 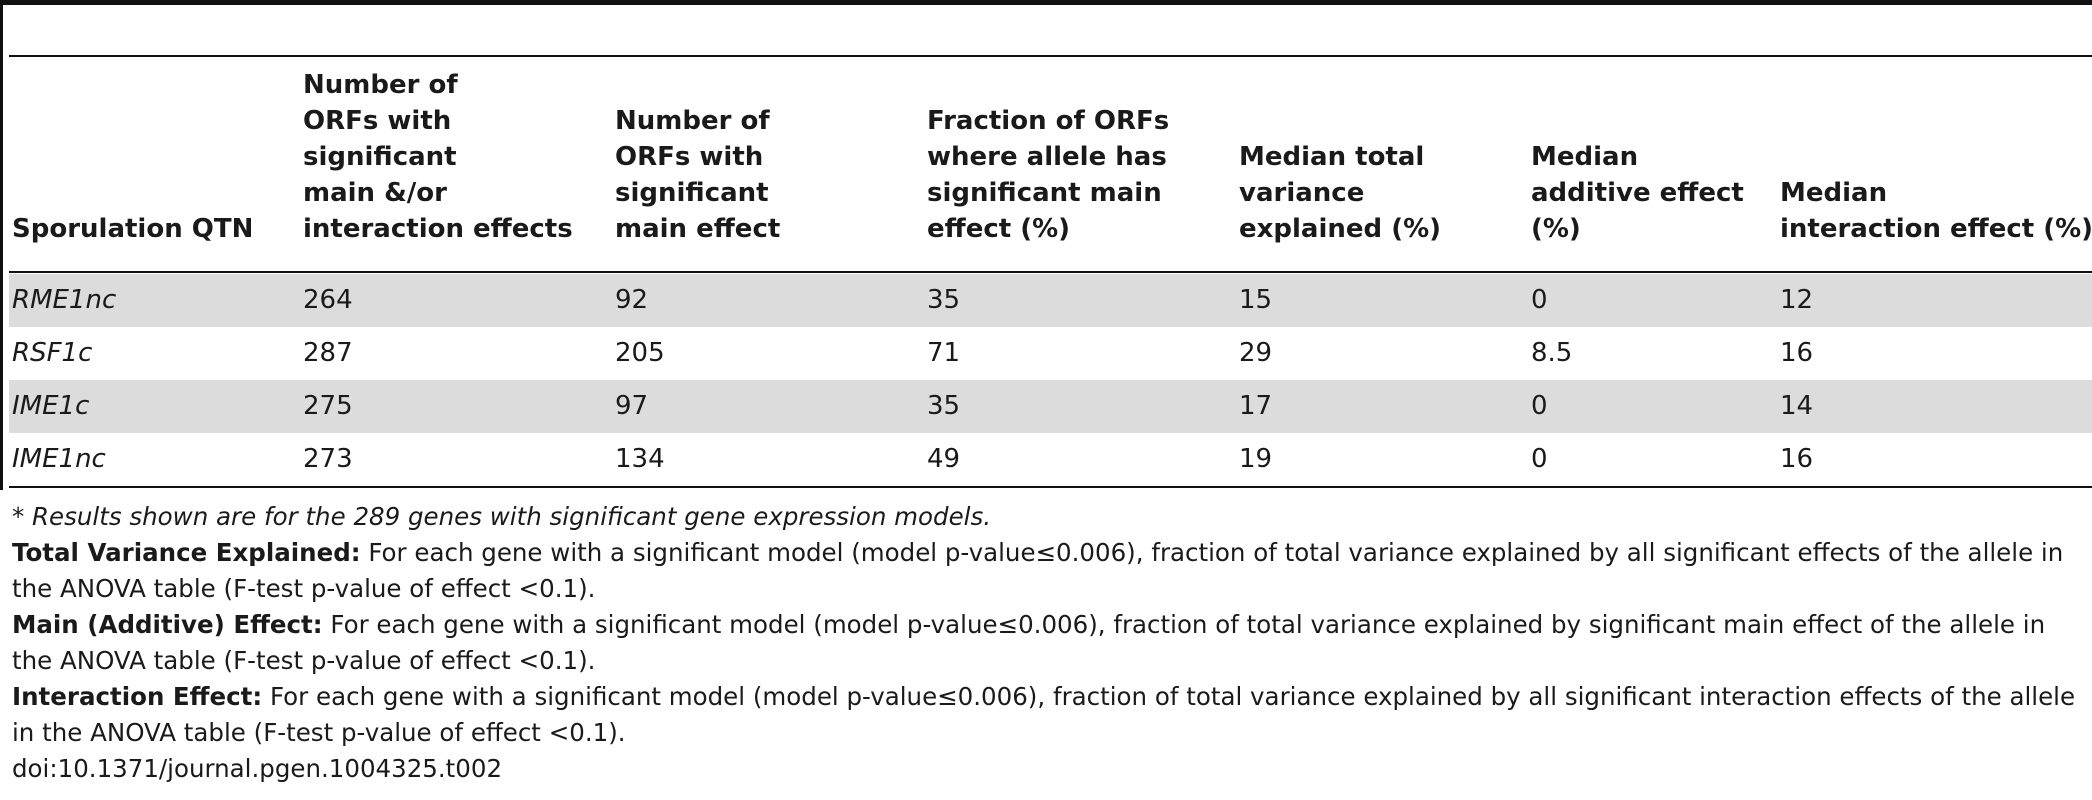 What do you see at coordinates (167, 624) in the screenshot?
I see `footnote-main-effect-label: Main (Additive) Effect:` at bounding box center [167, 624].